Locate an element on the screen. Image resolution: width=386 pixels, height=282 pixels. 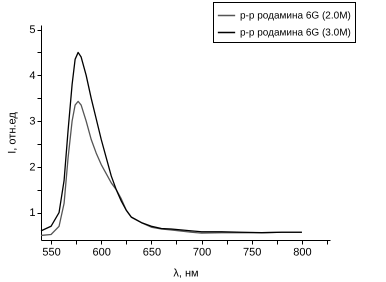
x-tick-label: 550 is located at coordinates (51, 252).